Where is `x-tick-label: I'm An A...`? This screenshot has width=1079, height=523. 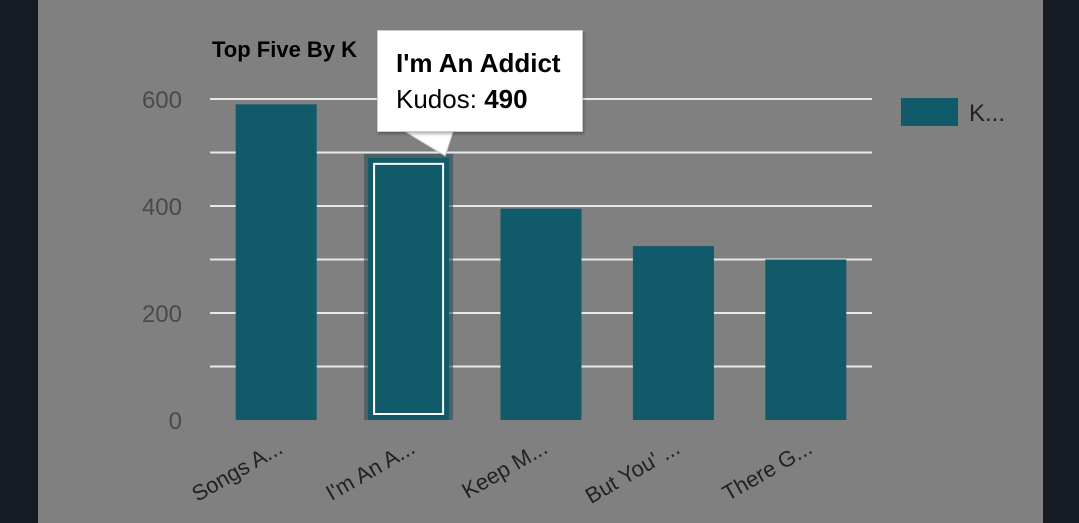
x-tick-label: I'm An A... is located at coordinates (370, 470).